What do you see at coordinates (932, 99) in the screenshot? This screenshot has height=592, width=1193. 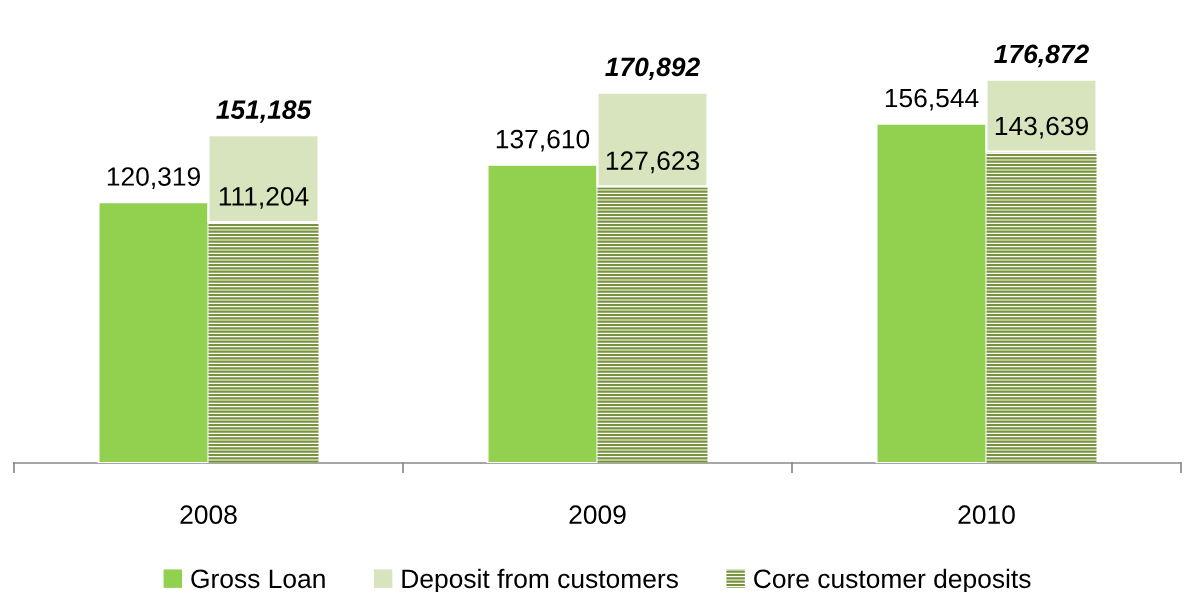 I see `data-label: 156,544` at bounding box center [932, 99].